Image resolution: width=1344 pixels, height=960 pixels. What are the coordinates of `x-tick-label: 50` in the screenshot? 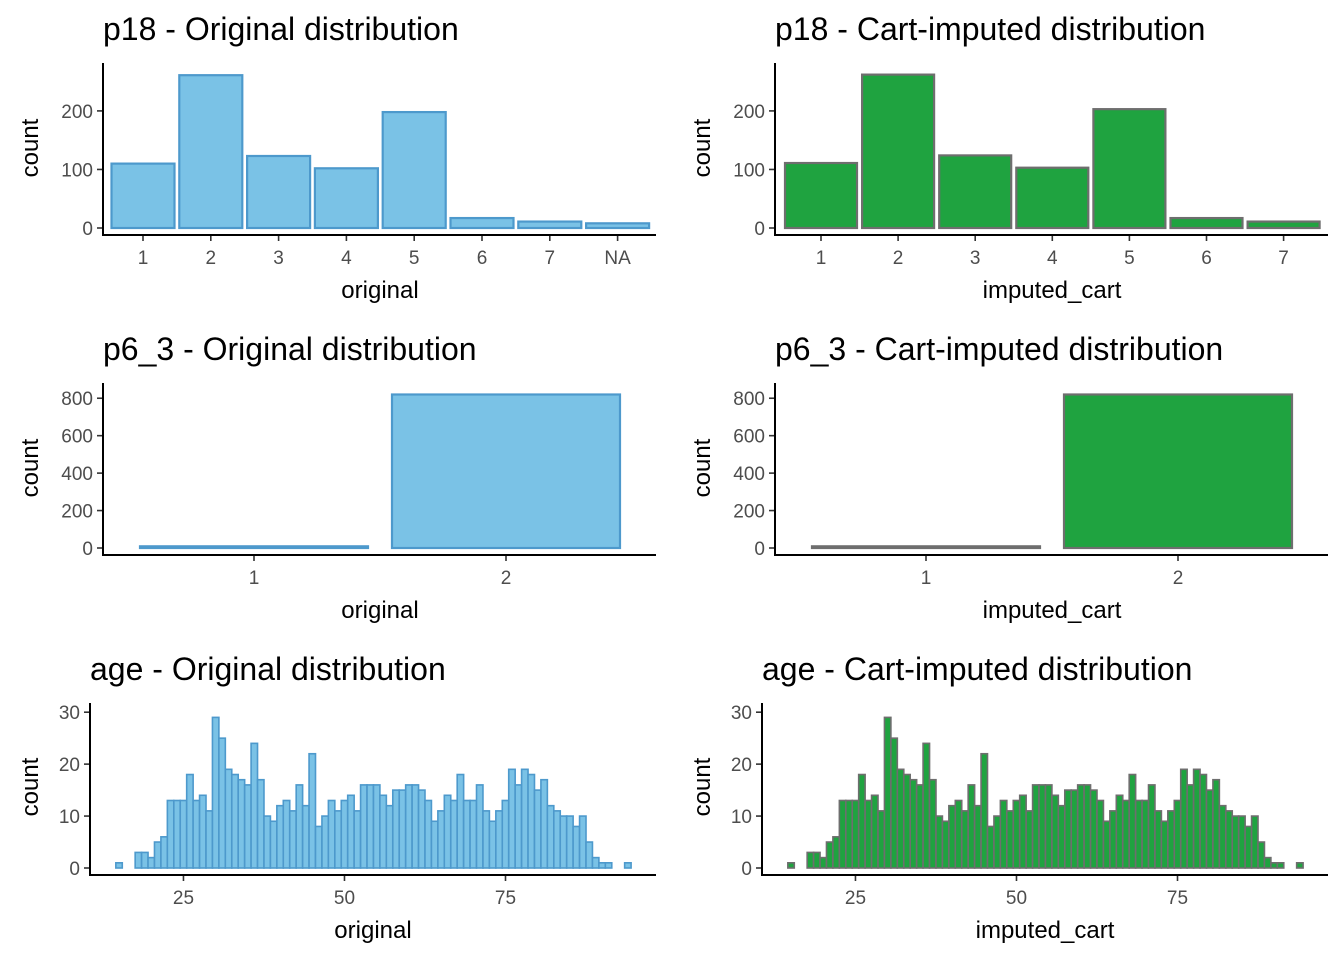 It's located at (344, 898).